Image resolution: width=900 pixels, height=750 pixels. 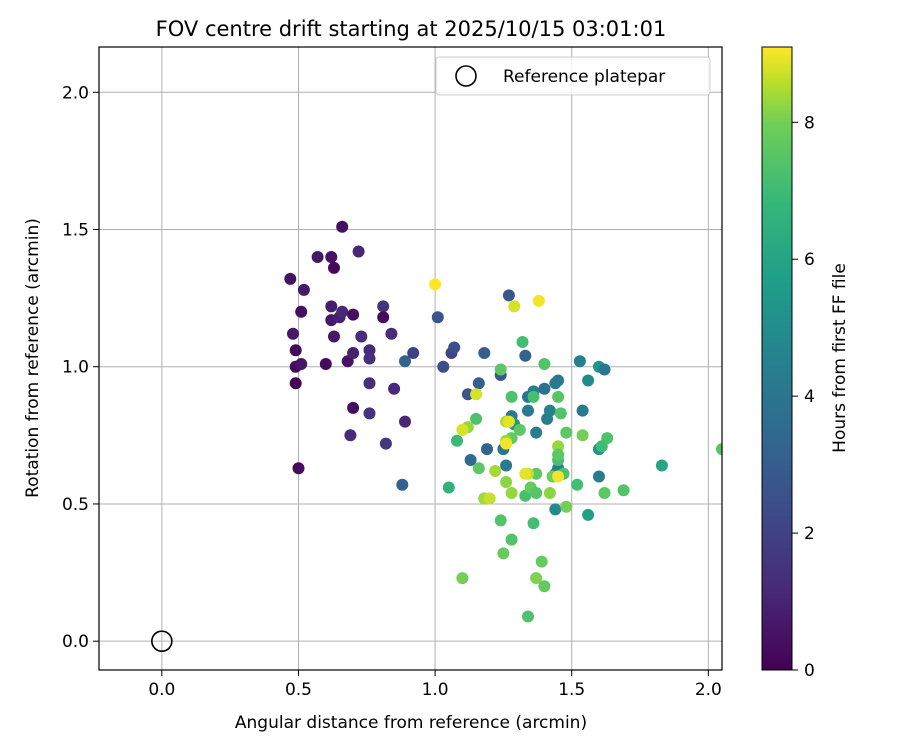 I want to click on y-tick-label: 1.5, so click(x=75, y=231).